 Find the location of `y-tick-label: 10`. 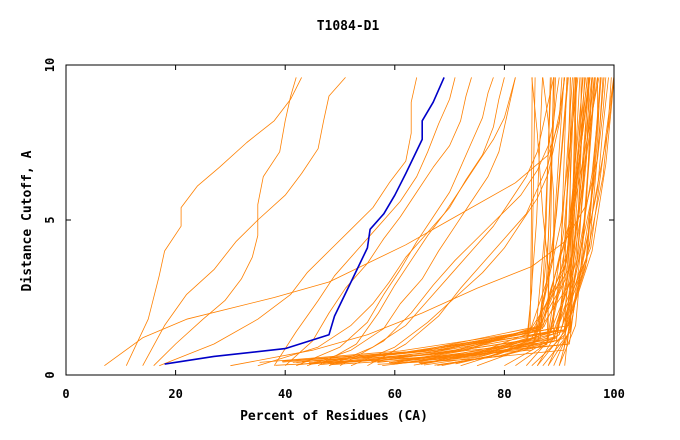

y-tick-label: 10 is located at coordinates (50, 65).